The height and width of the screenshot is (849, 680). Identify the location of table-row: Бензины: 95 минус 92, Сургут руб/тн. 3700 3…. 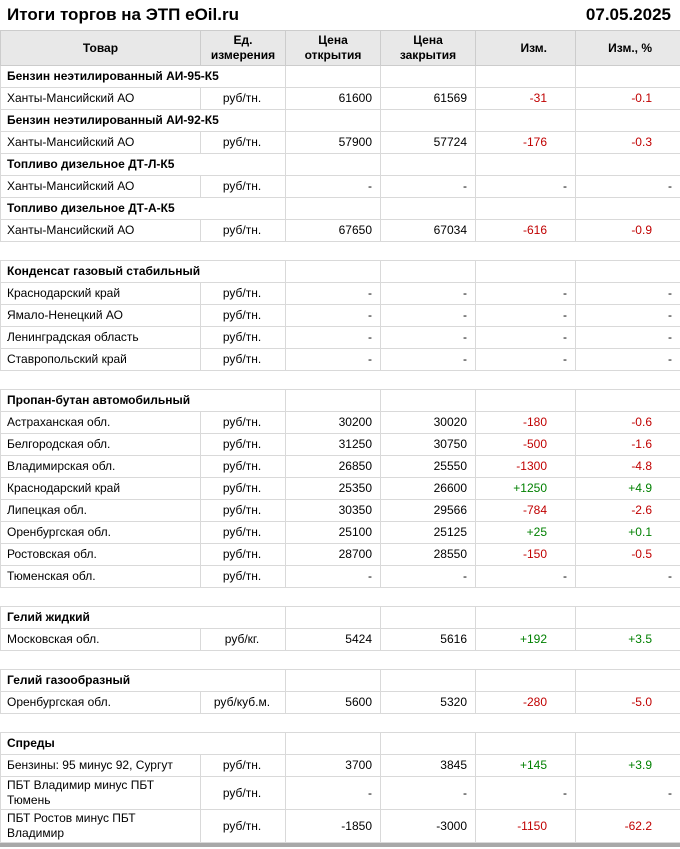
(340, 765).